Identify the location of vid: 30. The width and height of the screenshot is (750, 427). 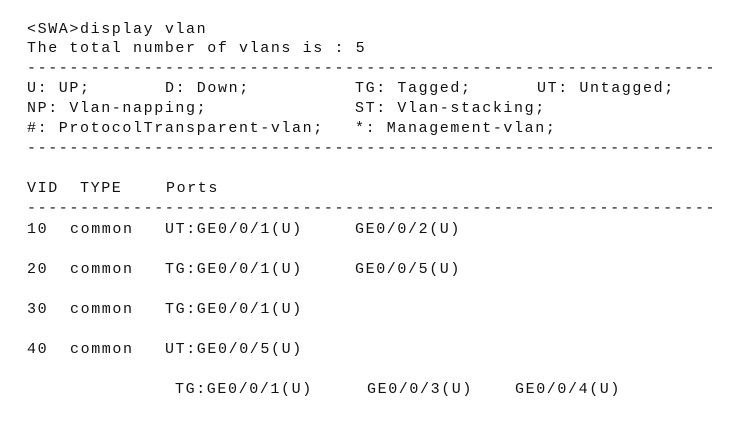
(38, 309).